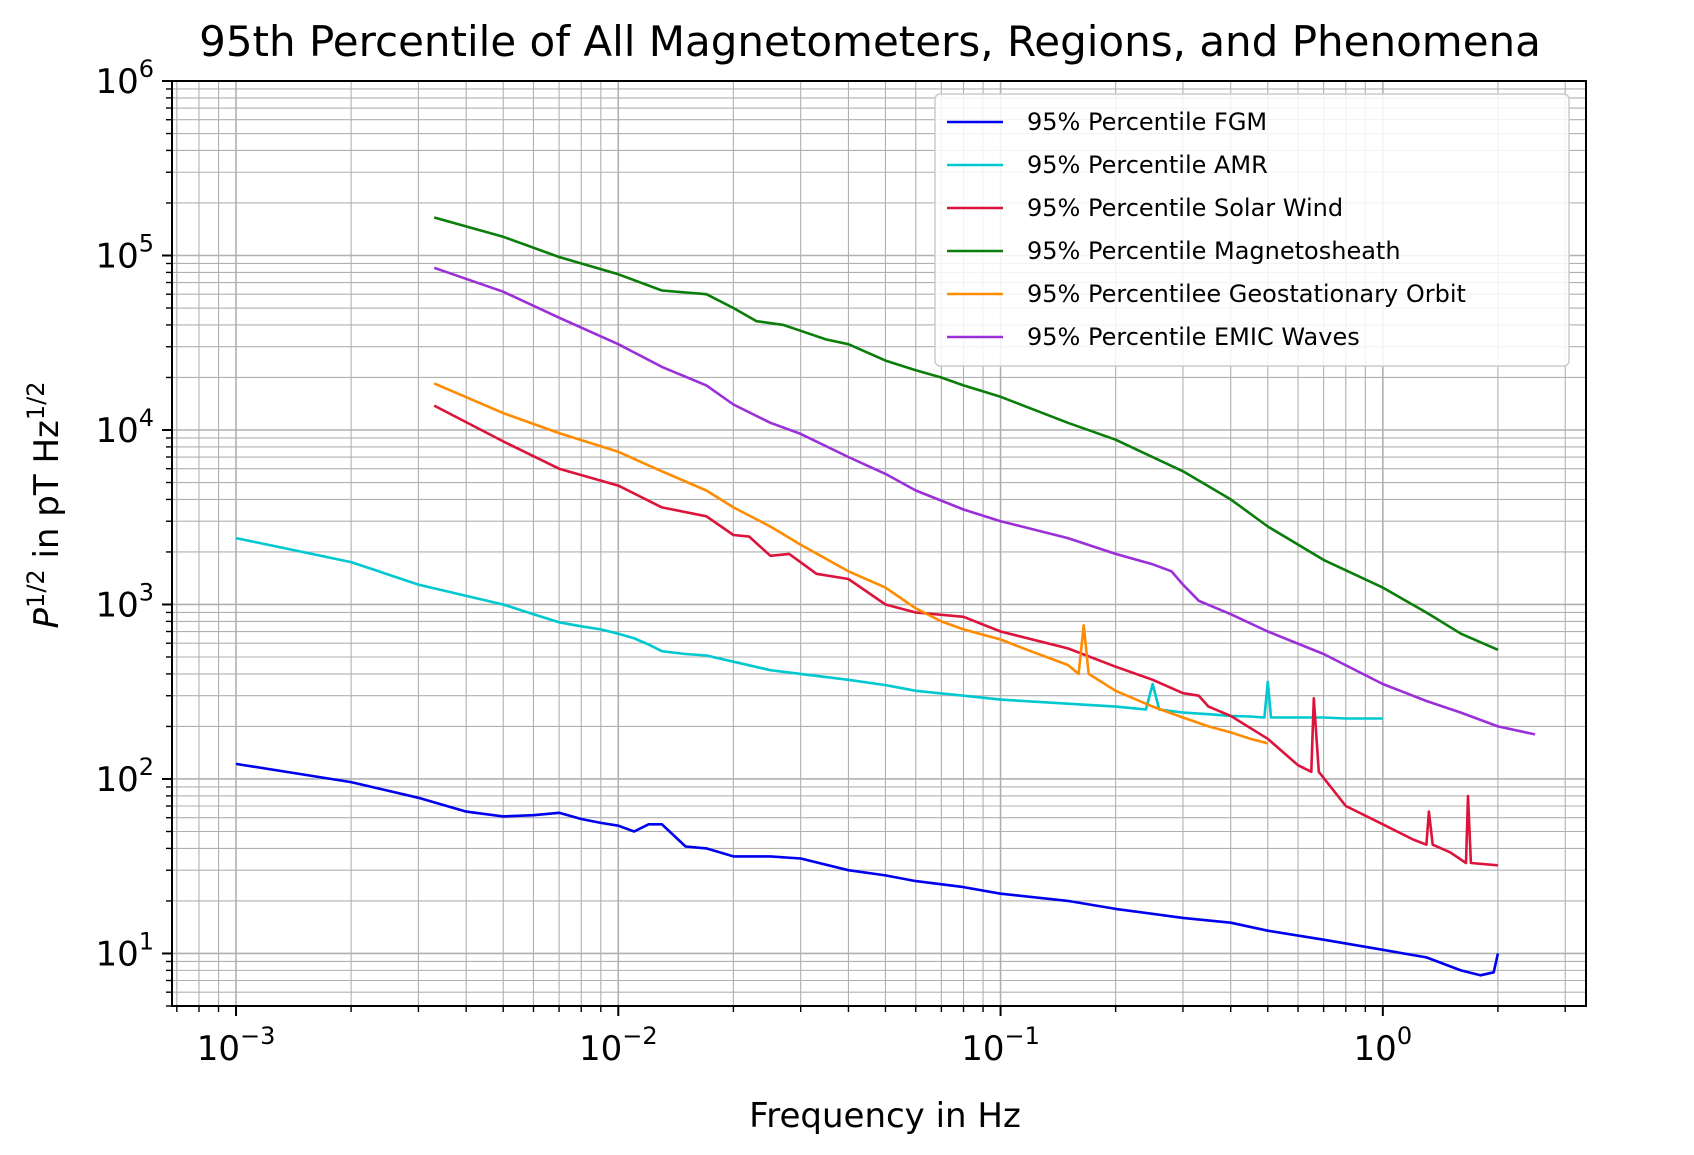  I want to click on legend-label: 95% Percentile FGM, so click(1147, 122).